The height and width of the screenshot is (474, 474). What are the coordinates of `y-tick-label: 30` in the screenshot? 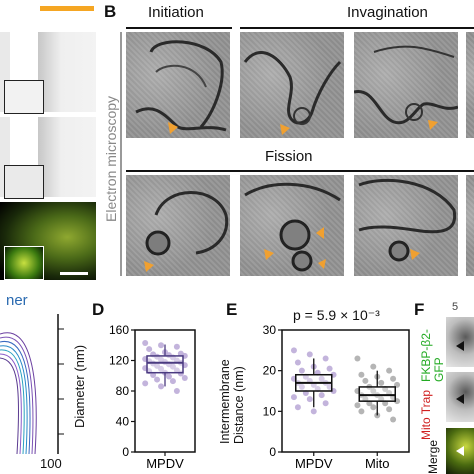 It's located at (270, 330).